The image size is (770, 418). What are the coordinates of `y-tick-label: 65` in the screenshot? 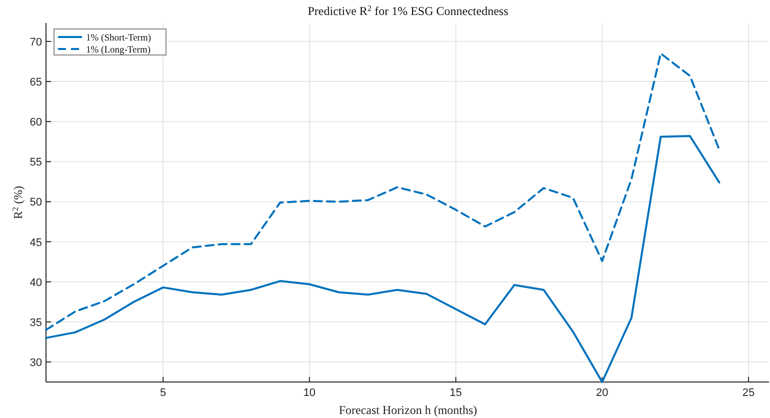 It's located at (36, 82).